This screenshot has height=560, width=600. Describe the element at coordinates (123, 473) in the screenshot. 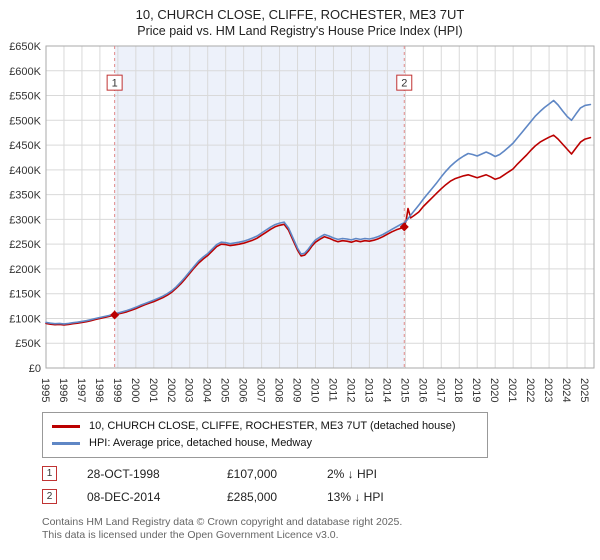

I see `transaction-1-date: 28-OCT-1998` at that location.